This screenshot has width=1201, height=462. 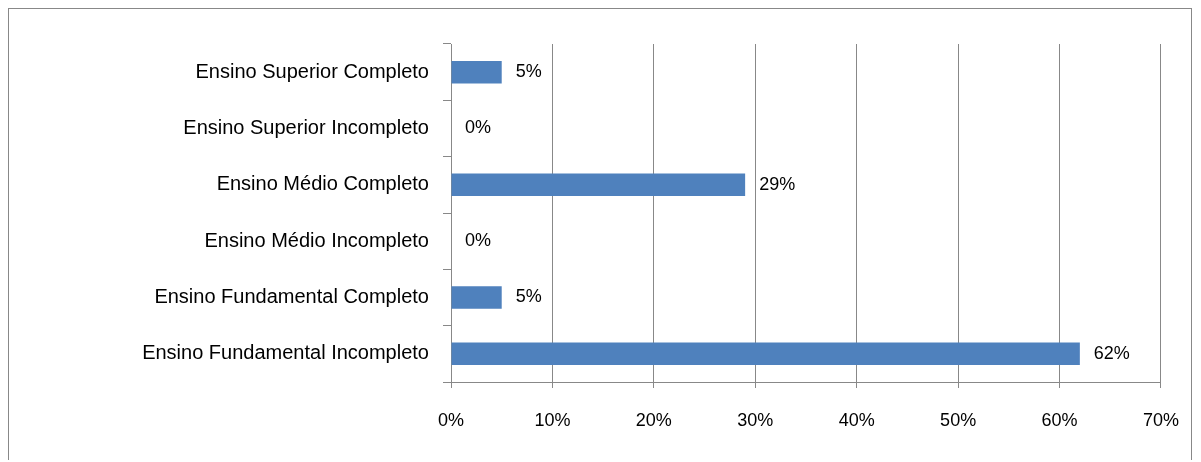 What do you see at coordinates (777, 183) in the screenshot?
I see `data-label: 29%` at bounding box center [777, 183].